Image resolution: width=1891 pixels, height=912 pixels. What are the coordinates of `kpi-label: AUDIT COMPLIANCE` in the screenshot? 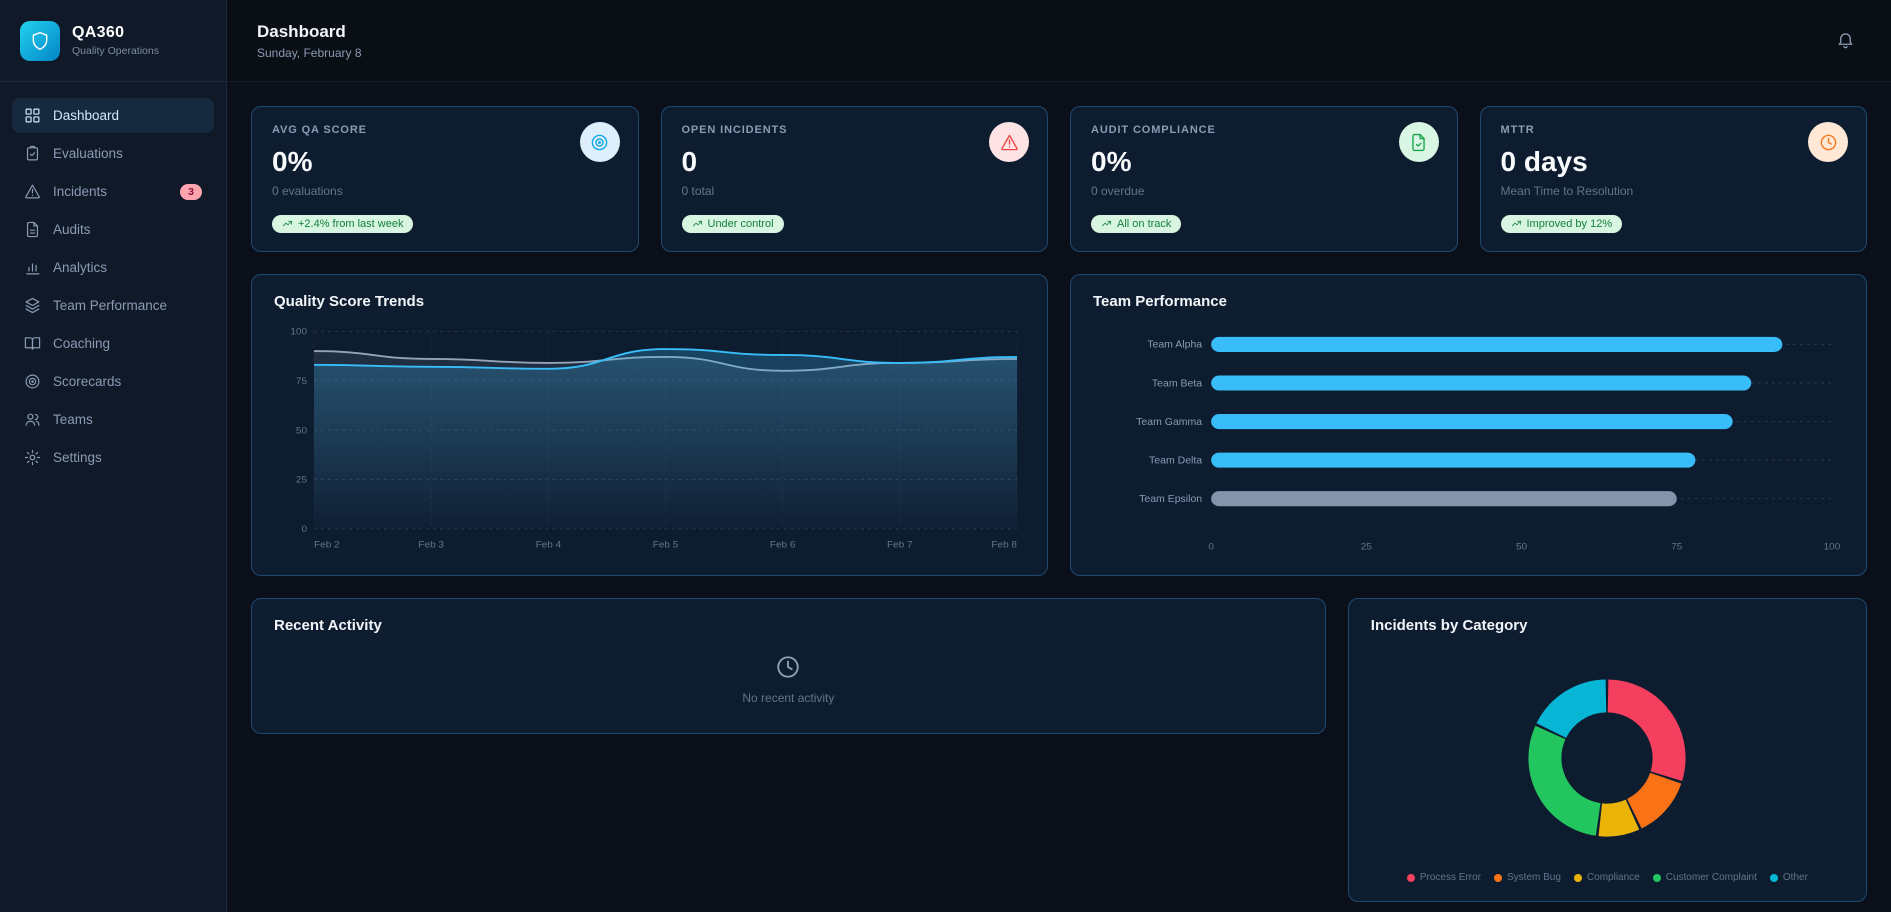 It's located at (1153, 130).